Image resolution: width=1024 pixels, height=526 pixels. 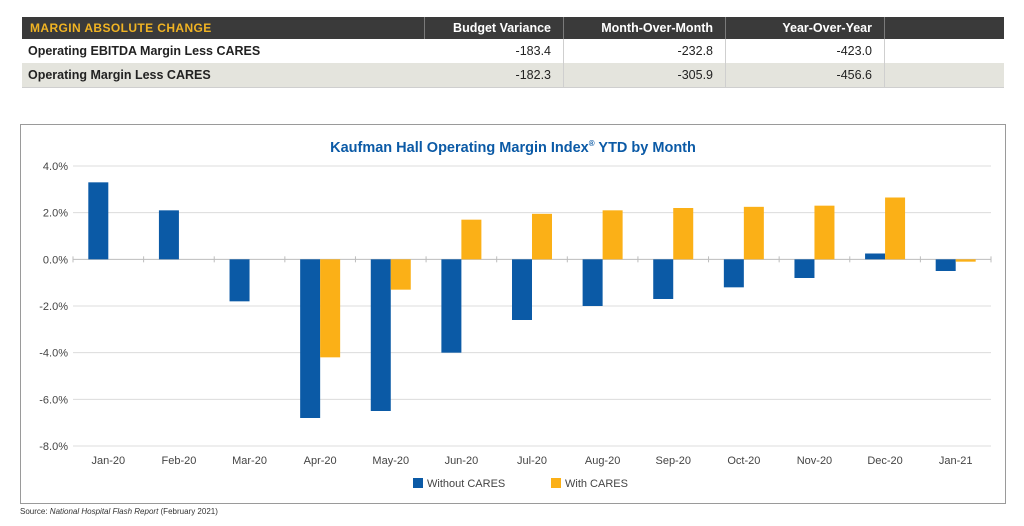 I want to click on x-tick-label: Jul-20, so click(x=532, y=461).